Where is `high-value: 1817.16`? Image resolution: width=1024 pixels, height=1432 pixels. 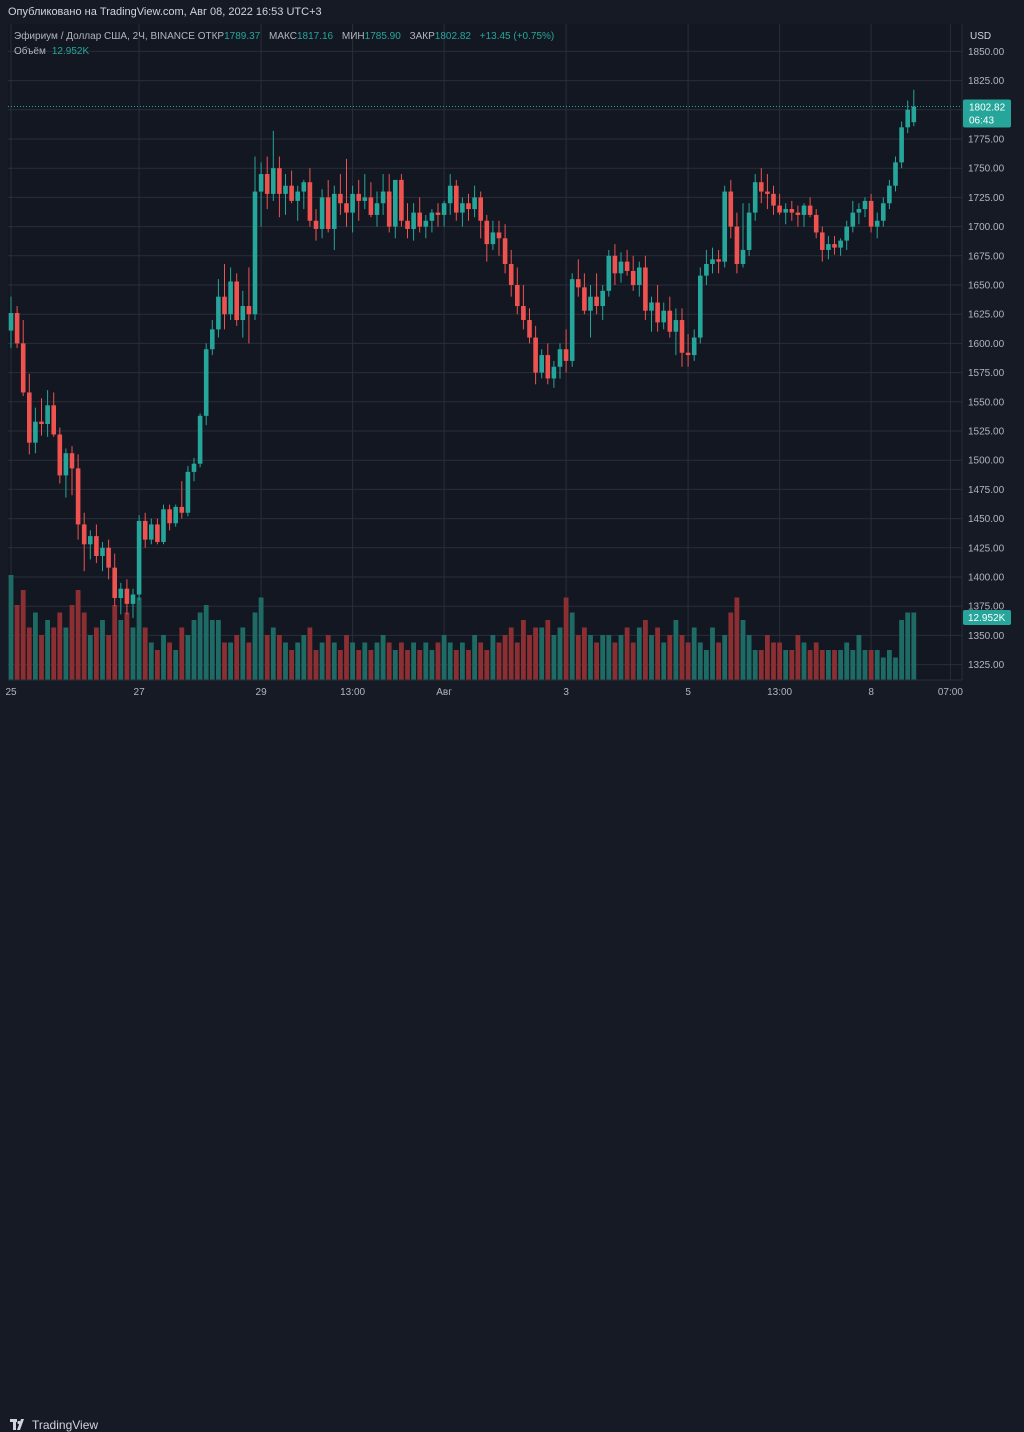
high-value: 1817.16 is located at coordinates (315, 36).